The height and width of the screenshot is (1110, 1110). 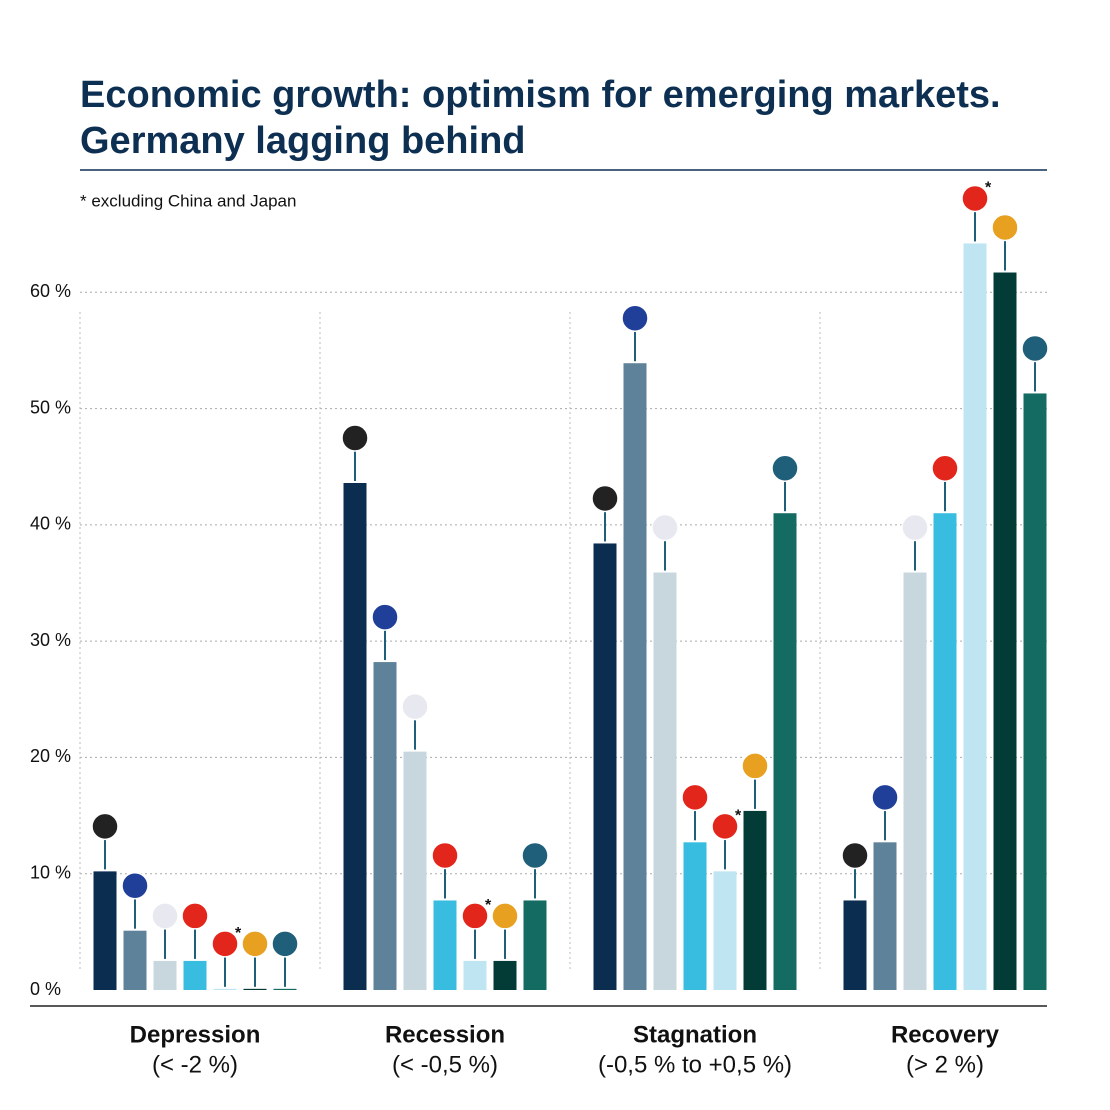 I want to click on x-tick-label: Recession, so click(x=445, y=1034).